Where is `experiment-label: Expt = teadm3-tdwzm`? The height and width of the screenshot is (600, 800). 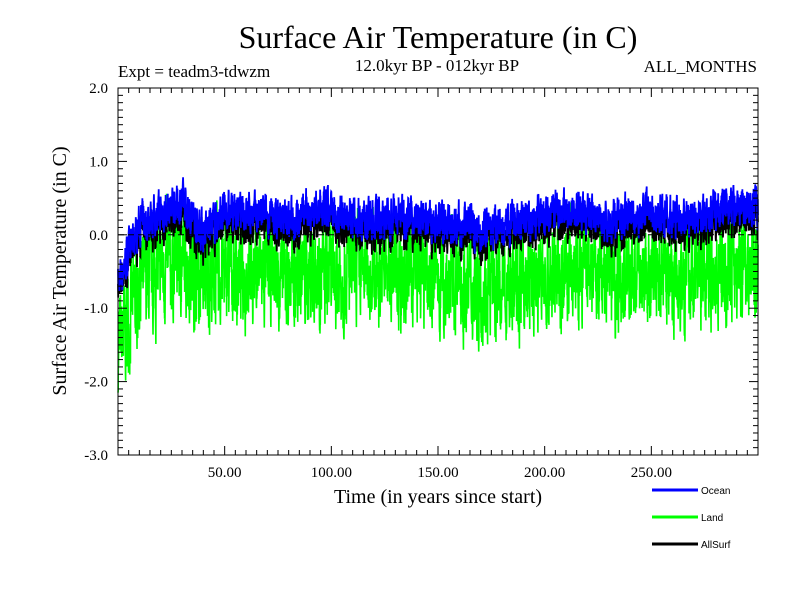 experiment-label: Expt = teadm3-tdwzm is located at coordinates (194, 71).